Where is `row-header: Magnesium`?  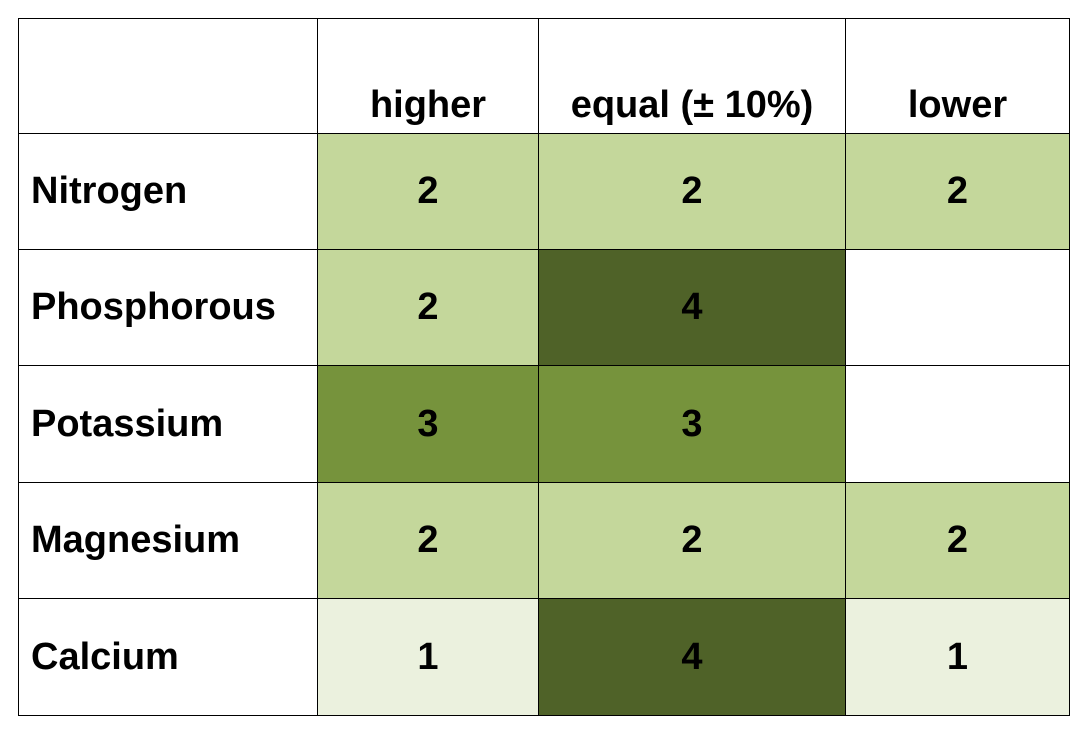 row-header: Magnesium is located at coordinates (168, 541).